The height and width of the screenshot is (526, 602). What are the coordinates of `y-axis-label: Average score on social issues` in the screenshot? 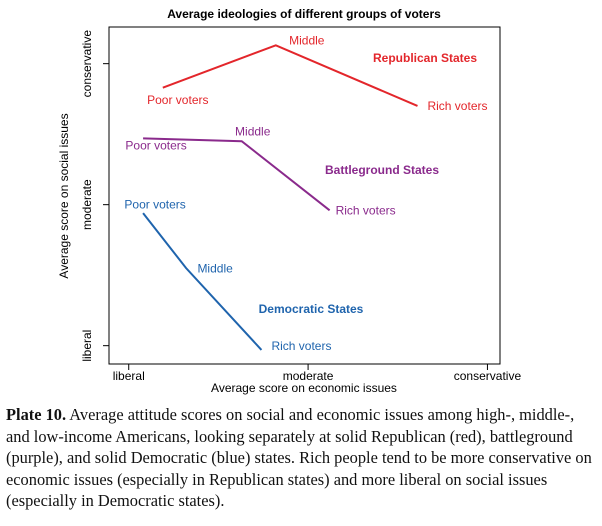 It's located at (64, 195).